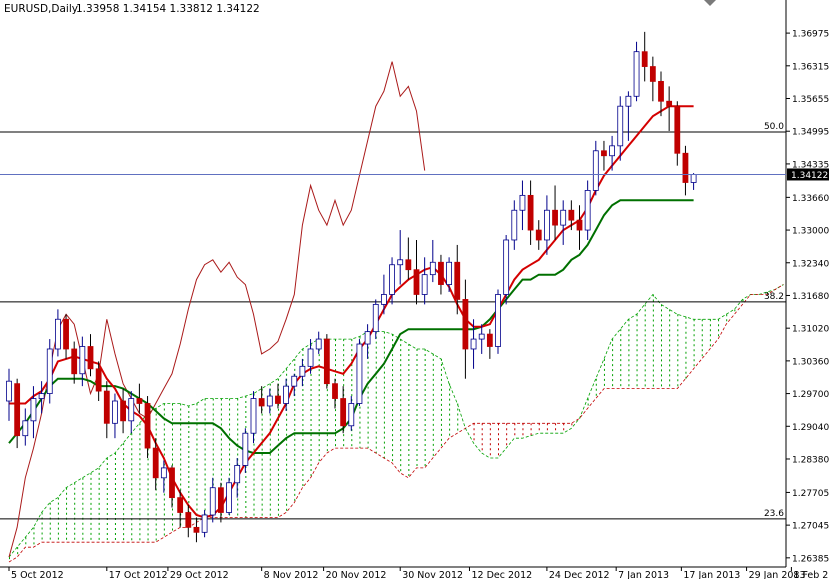 The width and height of the screenshot is (829, 579). I want to click on y-tick-label-5: 1.33660, so click(810, 199).